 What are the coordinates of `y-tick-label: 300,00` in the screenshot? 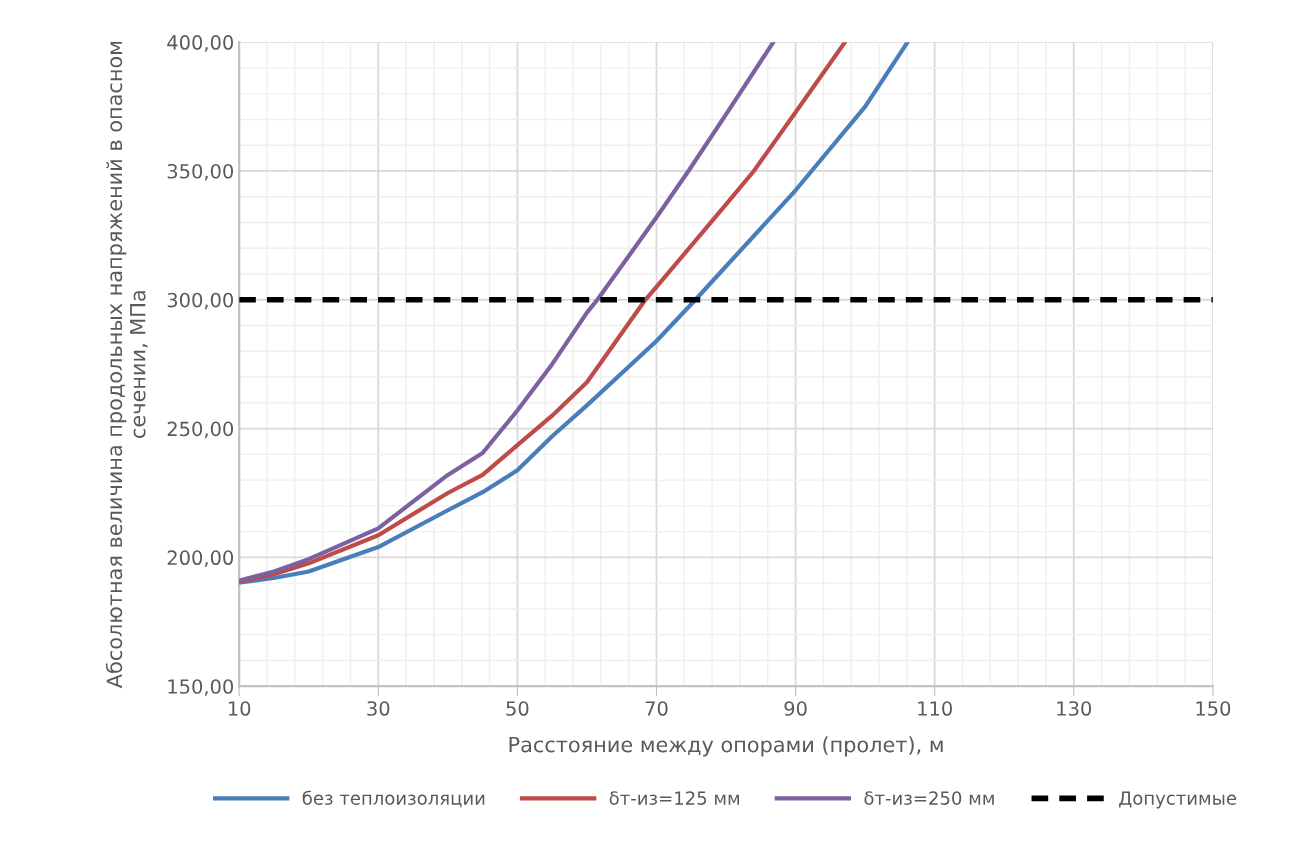 It's located at (200, 301).